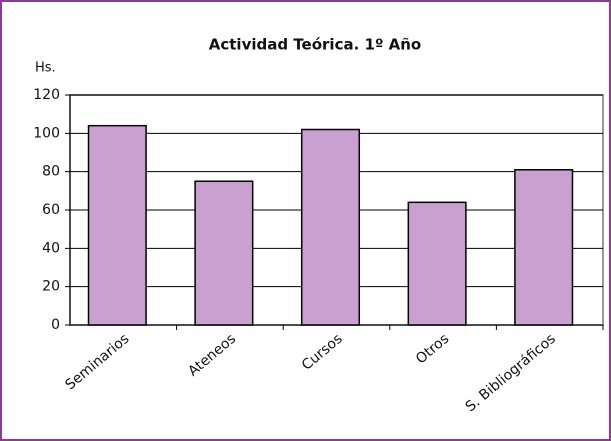 The width and height of the screenshot is (611, 441). What do you see at coordinates (46, 133) in the screenshot?
I see `y-tick-label: 100` at bounding box center [46, 133].